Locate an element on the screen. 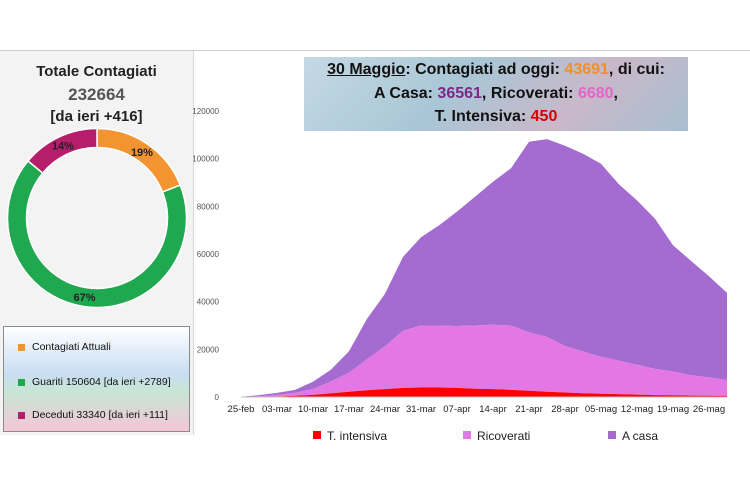  x-tick-label-7: 14-apr is located at coordinates (492, 409).